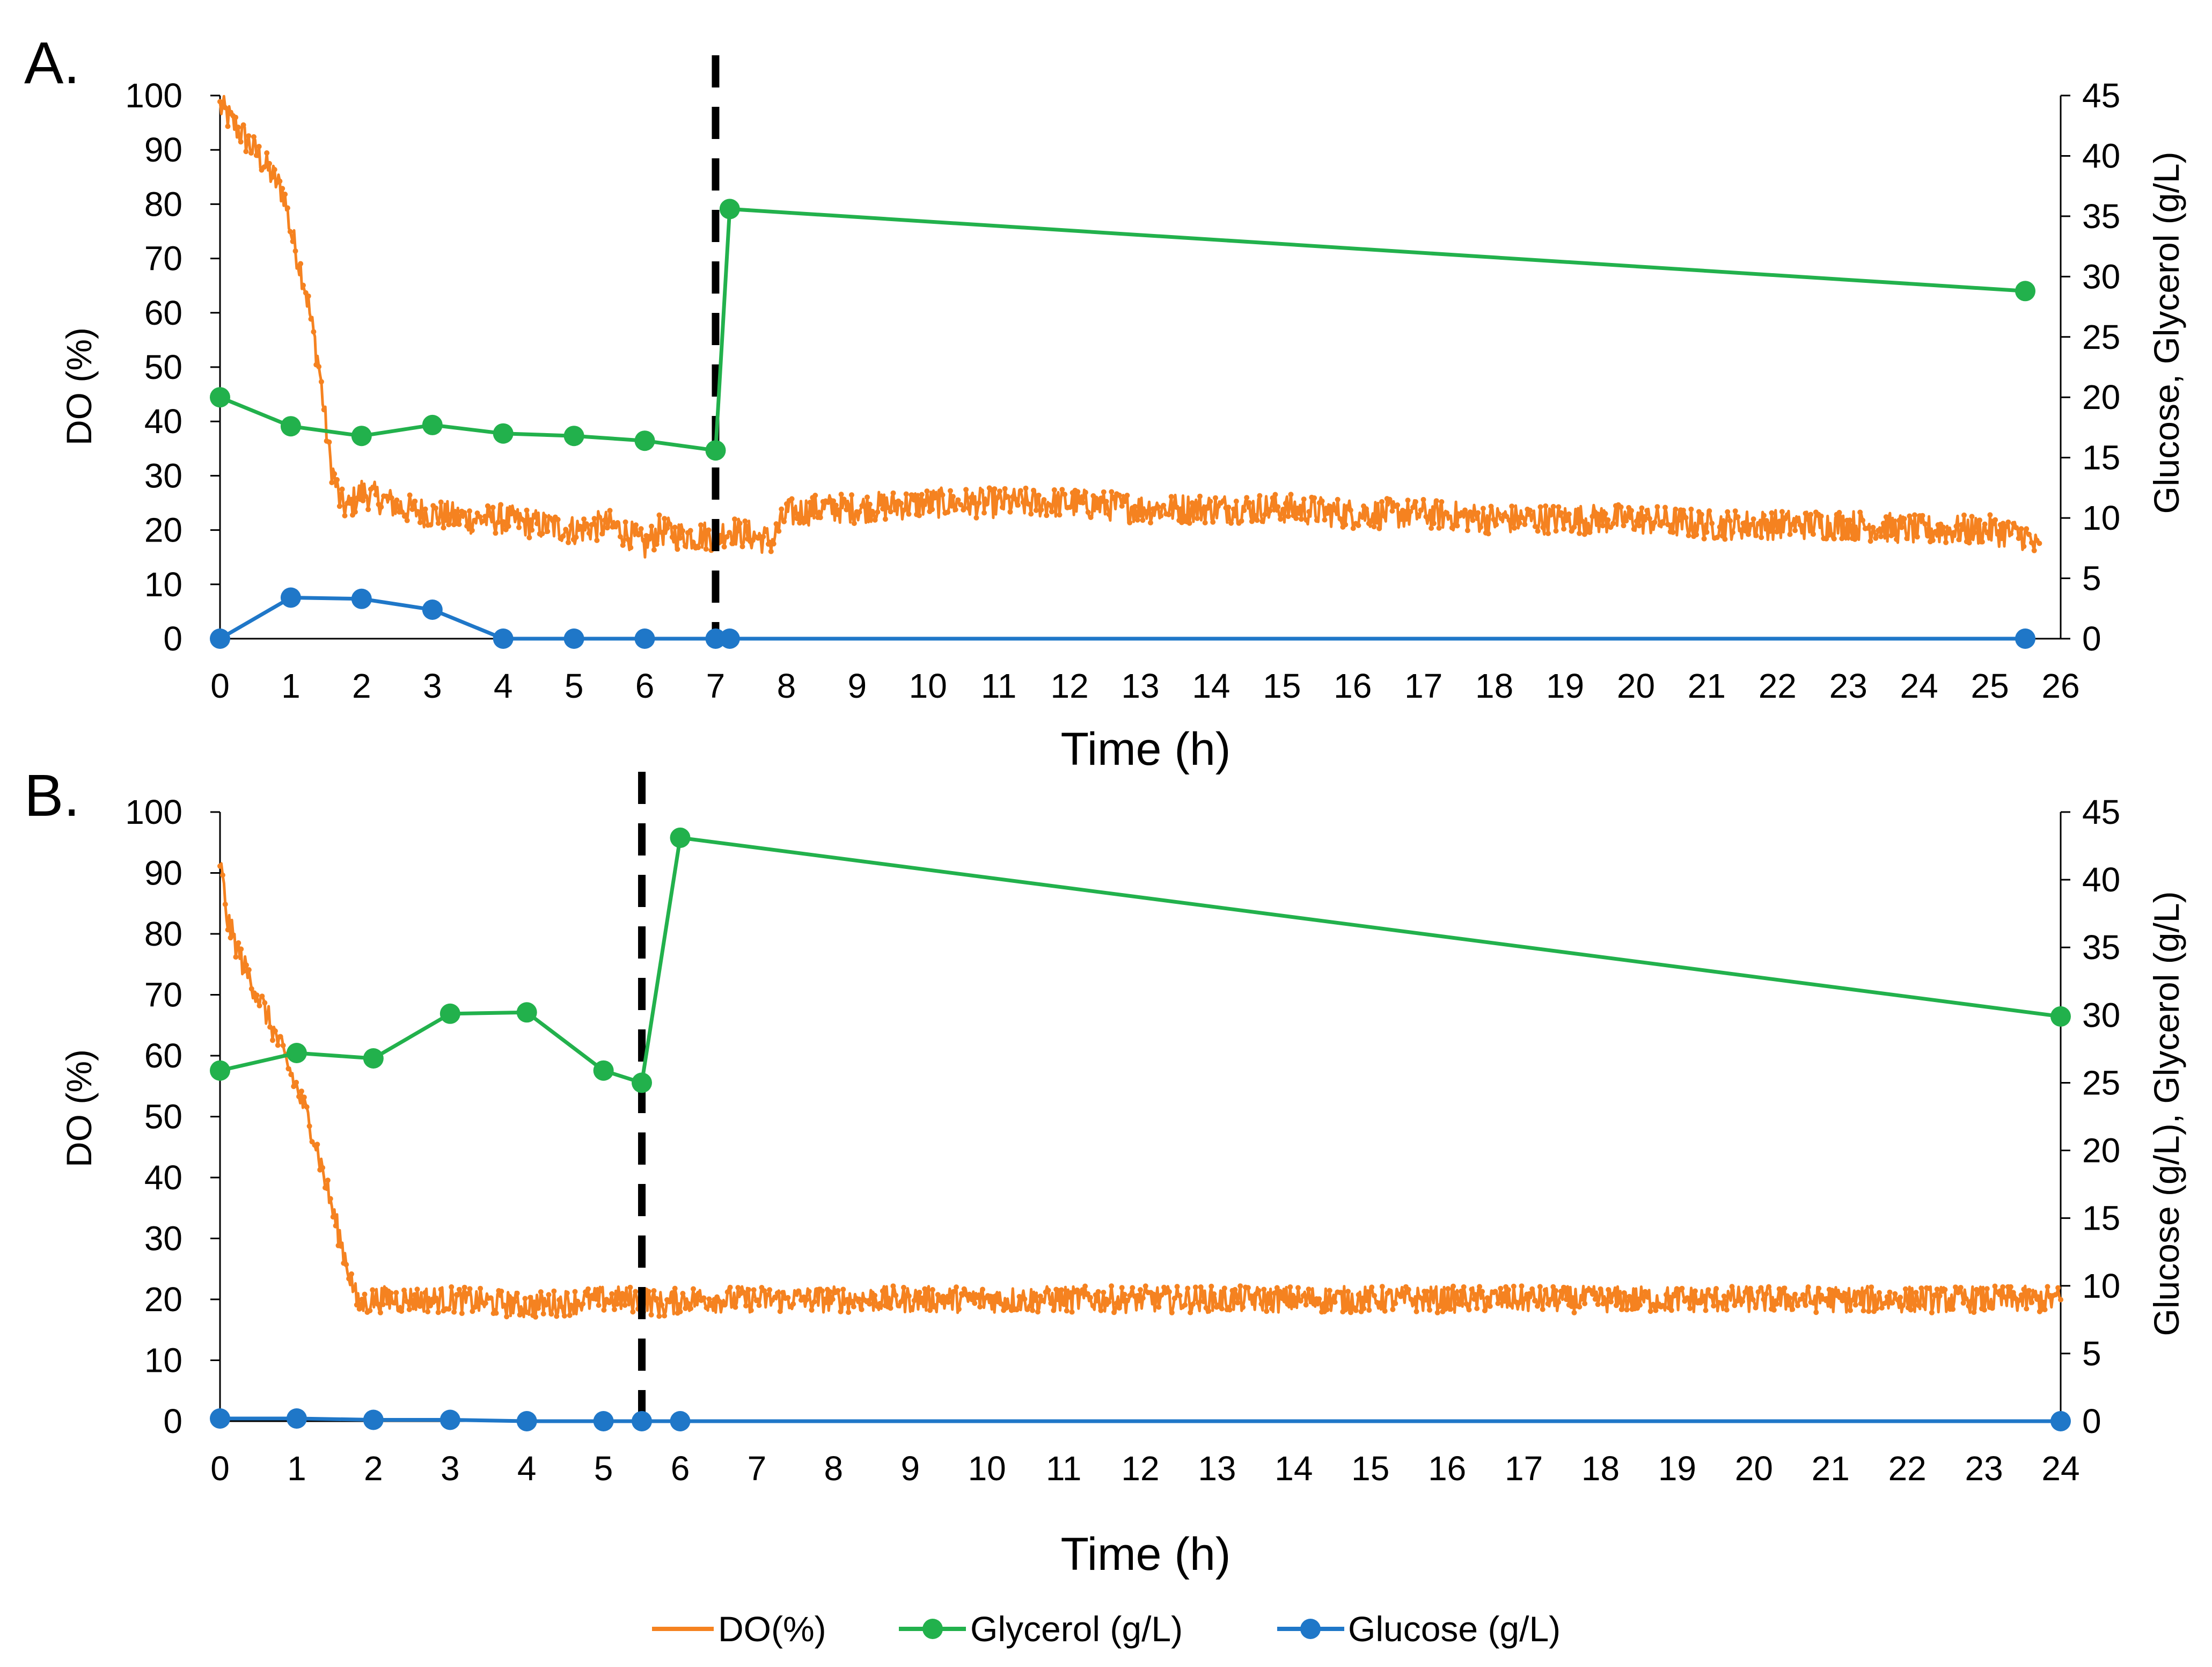 The height and width of the screenshot is (1667, 2212). Describe the element at coordinates (52, 796) in the screenshot. I see `panel-label: B.` at that location.